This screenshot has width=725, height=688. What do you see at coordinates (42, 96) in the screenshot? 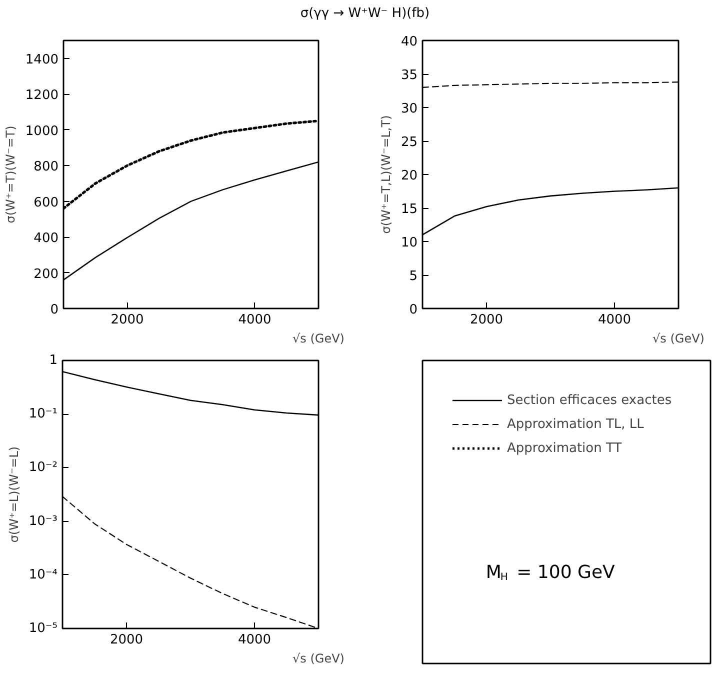
I see `y-tick-label: 1200` at bounding box center [42, 96].